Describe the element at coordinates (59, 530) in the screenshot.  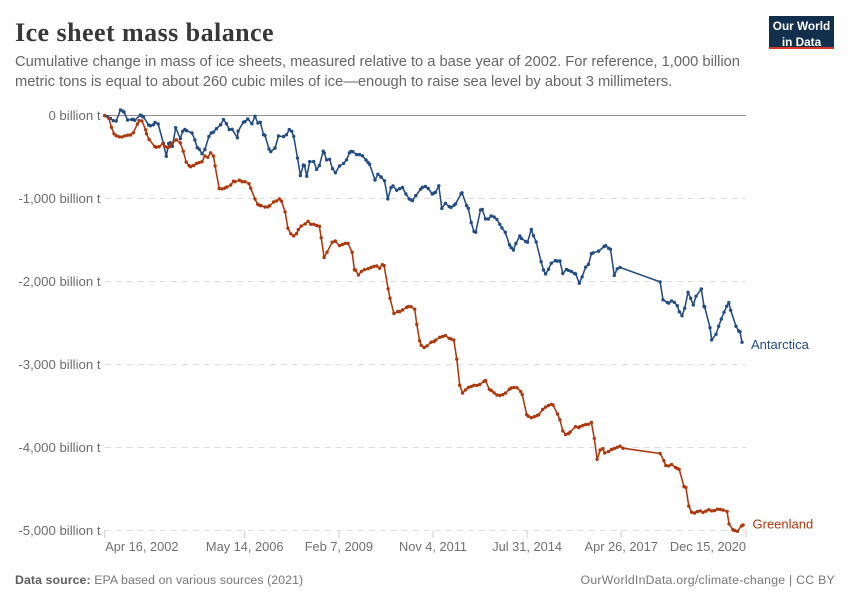
I see `svg-text: -5,000 billion t` at that location.